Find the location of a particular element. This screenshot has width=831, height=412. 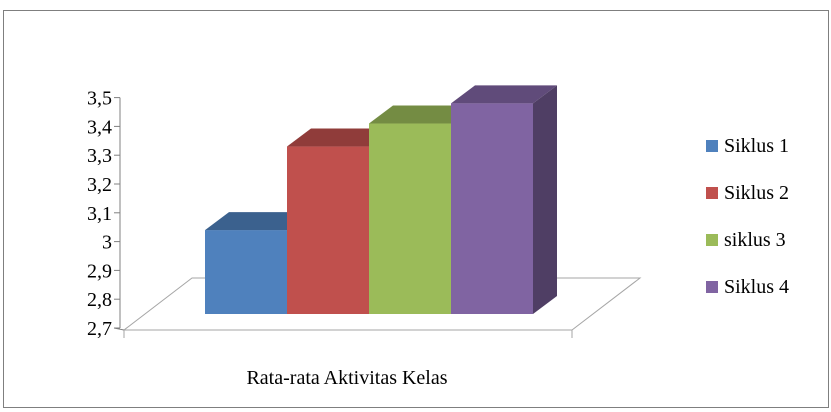

x-category-label: Rata-rata Aktivitas Kelas is located at coordinates (346, 378).